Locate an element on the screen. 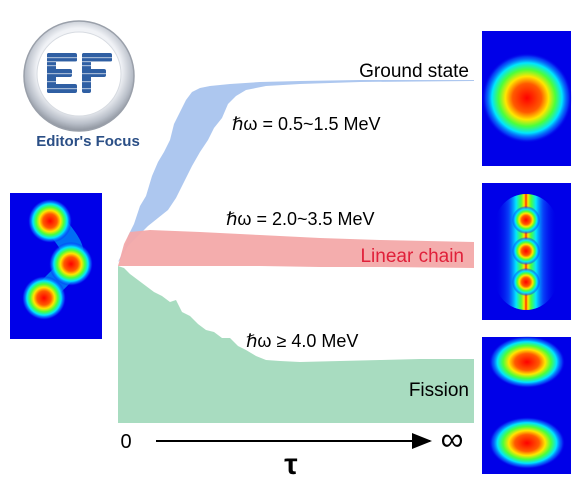  ground-state-blob is located at coordinates (527, 98).